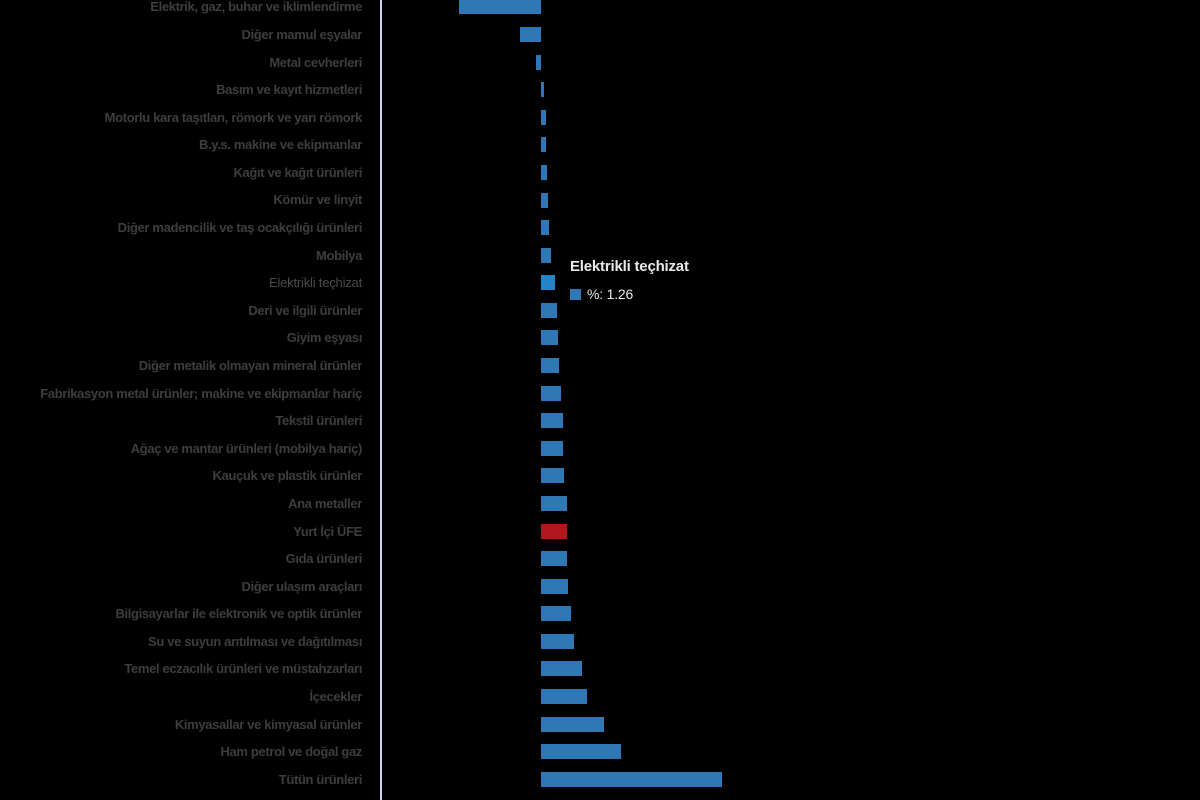  I want to click on category-axis-line, so click(381, 400).